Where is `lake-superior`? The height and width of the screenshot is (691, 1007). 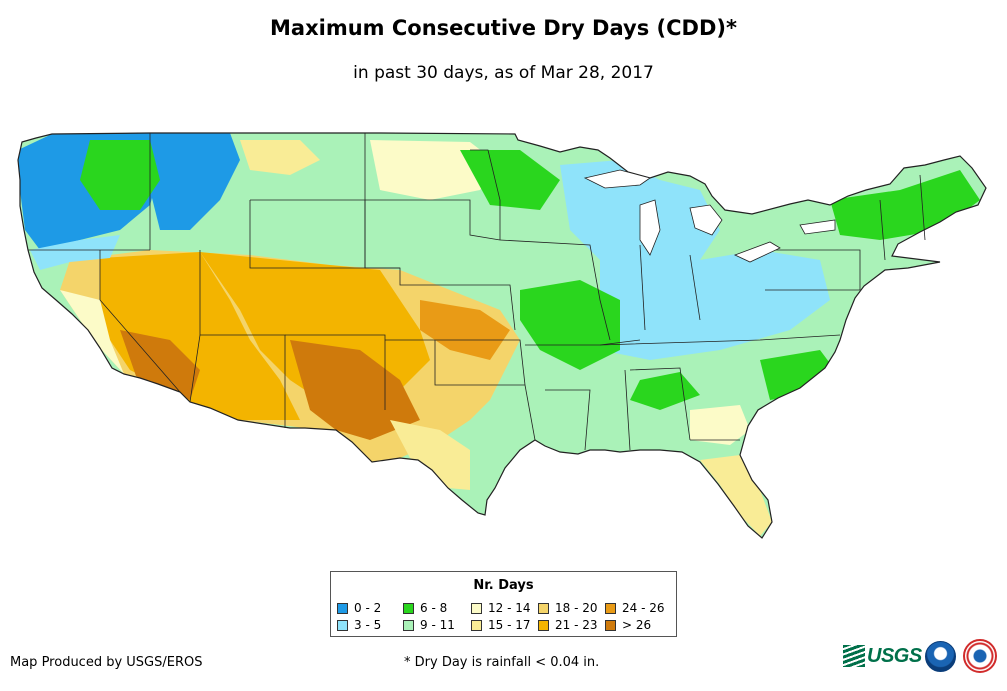
lake-superior is located at coordinates (617, 179).